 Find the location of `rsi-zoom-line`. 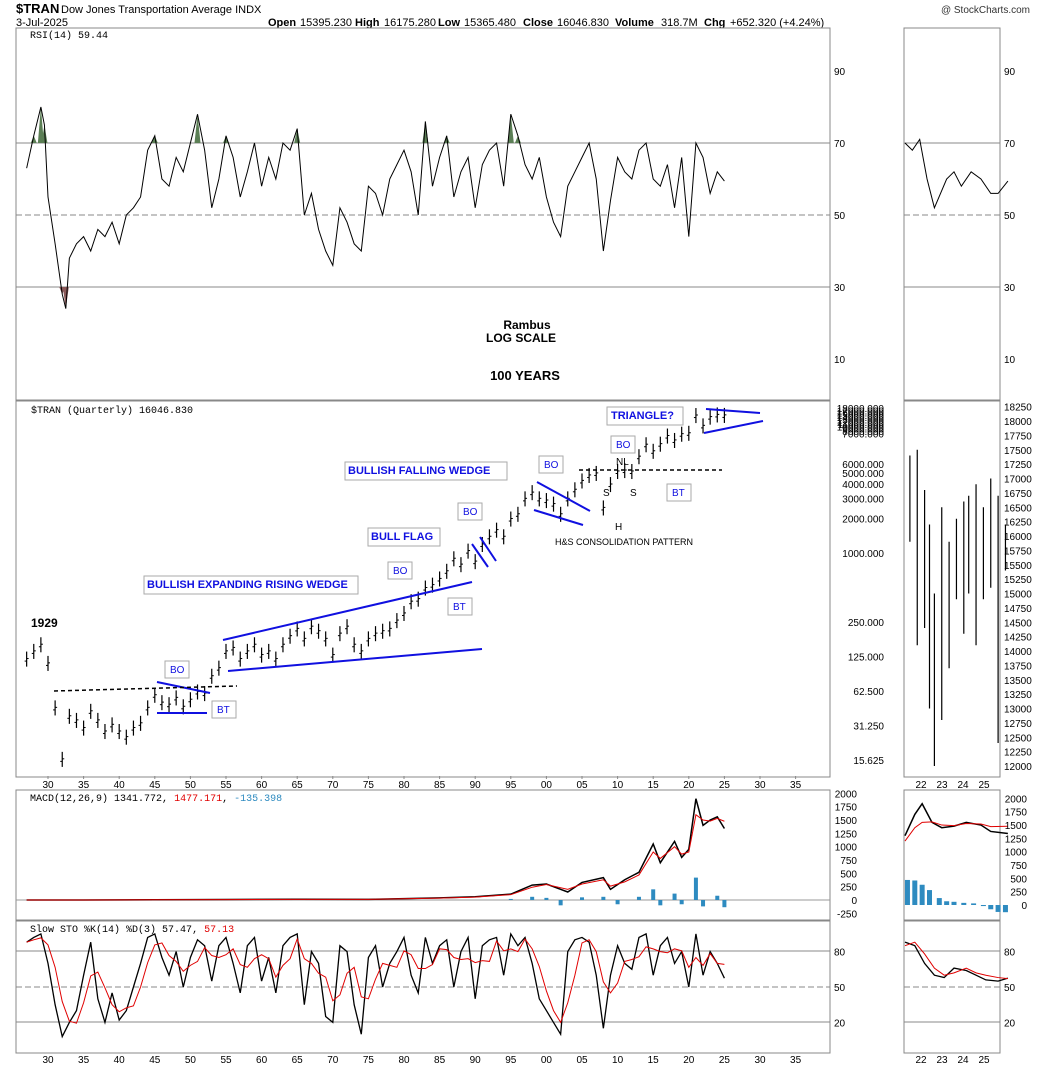

rsi-zoom-line is located at coordinates (956, 174).